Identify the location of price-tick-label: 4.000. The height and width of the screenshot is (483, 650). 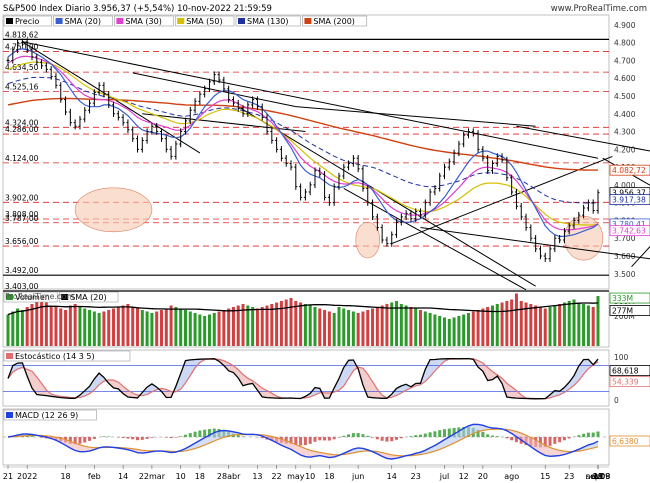
(625, 185).